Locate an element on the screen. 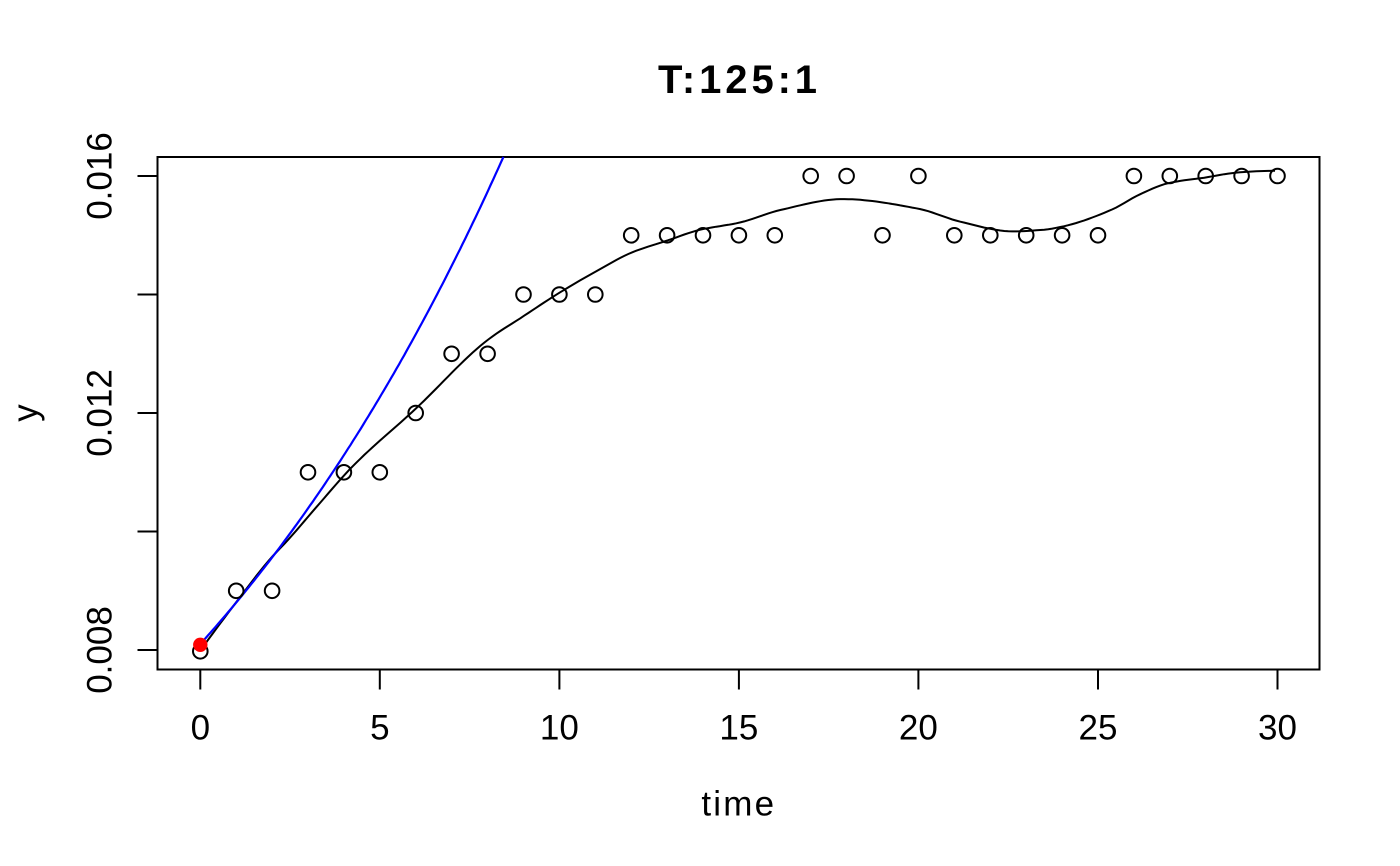 The height and width of the screenshot is (866, 1400). svg-text: 30 is located at coordinates (1277, 728).